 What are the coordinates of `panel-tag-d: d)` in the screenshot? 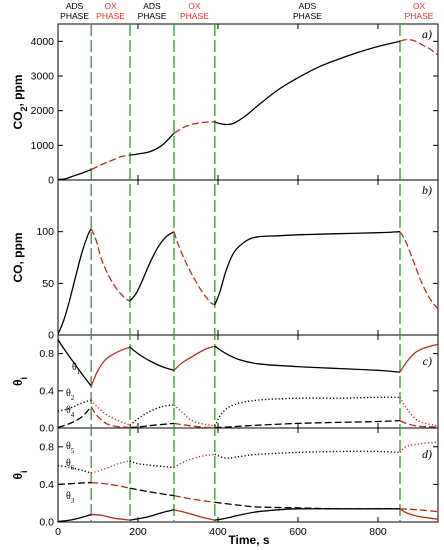 It's located at (427, 454).